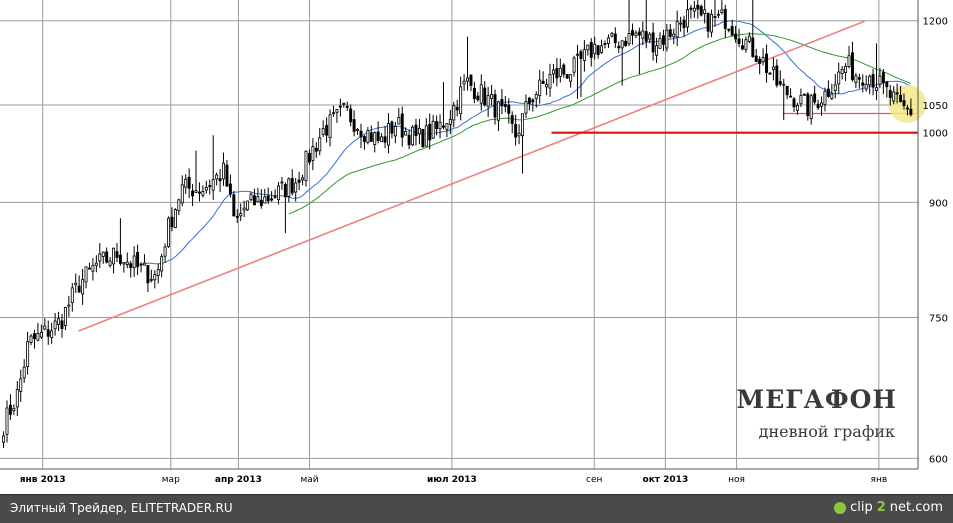 This screenshot has height=523, width=953. I want to click on footer-brand: clip 2 net.com, so click(888, 507).